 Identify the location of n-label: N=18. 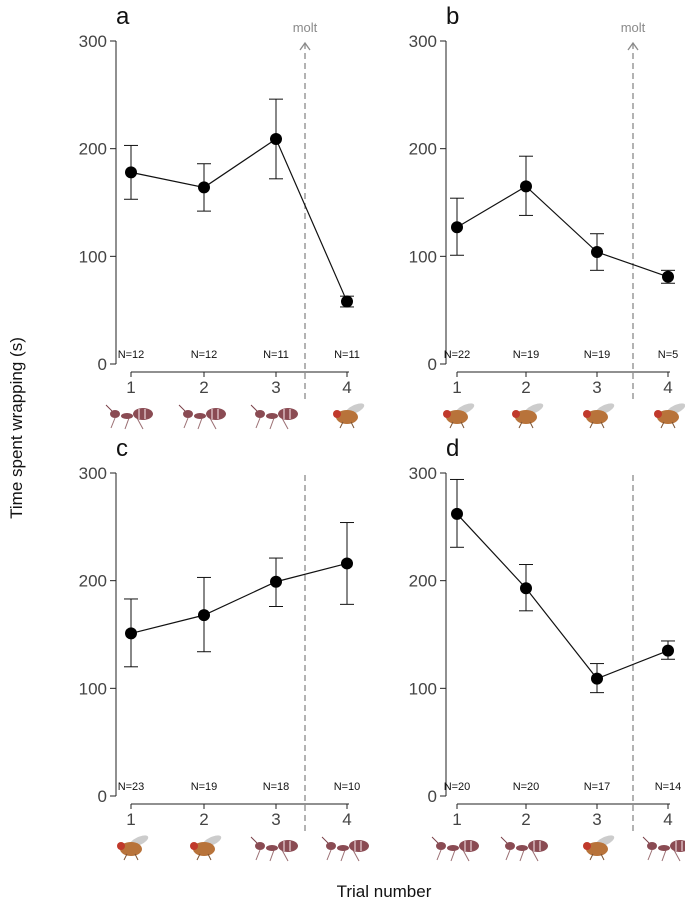
(276, 787).